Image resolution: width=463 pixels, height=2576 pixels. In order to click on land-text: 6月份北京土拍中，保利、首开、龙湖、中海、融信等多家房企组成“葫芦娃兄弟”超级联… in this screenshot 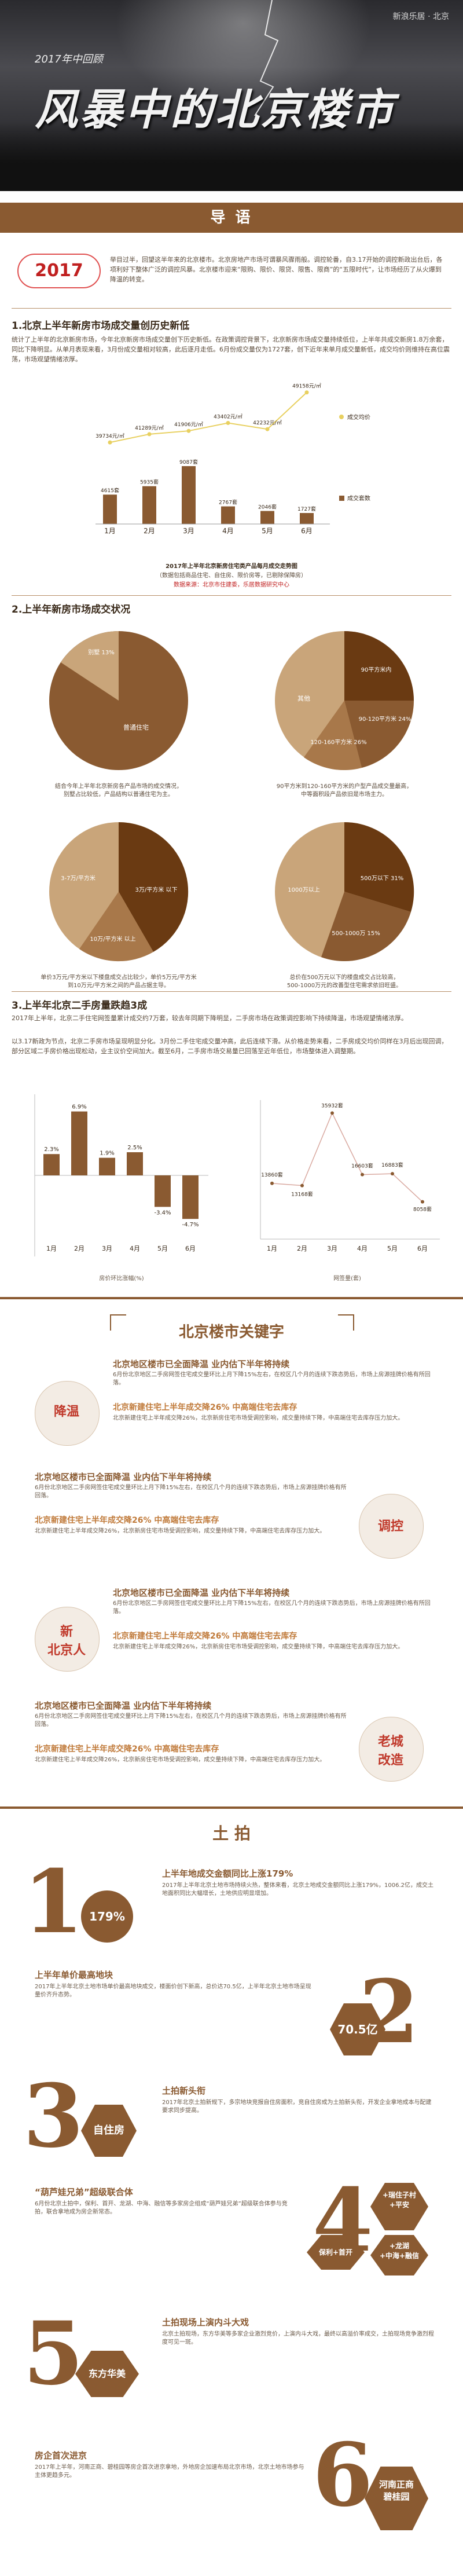, I will do `click(161, 2208)`.